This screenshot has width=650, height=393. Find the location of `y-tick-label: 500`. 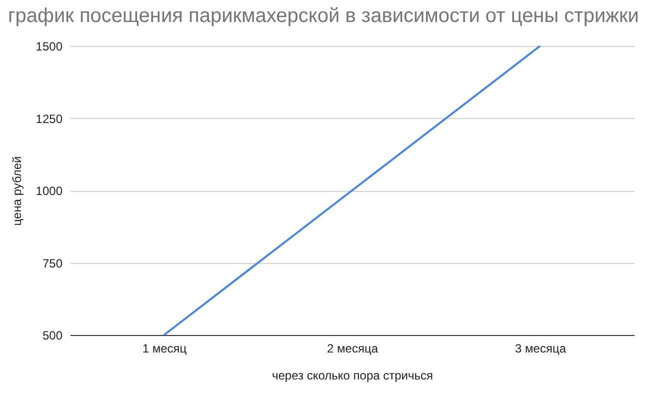

y-tick-label: 500 is located at coordinates (52, 335).